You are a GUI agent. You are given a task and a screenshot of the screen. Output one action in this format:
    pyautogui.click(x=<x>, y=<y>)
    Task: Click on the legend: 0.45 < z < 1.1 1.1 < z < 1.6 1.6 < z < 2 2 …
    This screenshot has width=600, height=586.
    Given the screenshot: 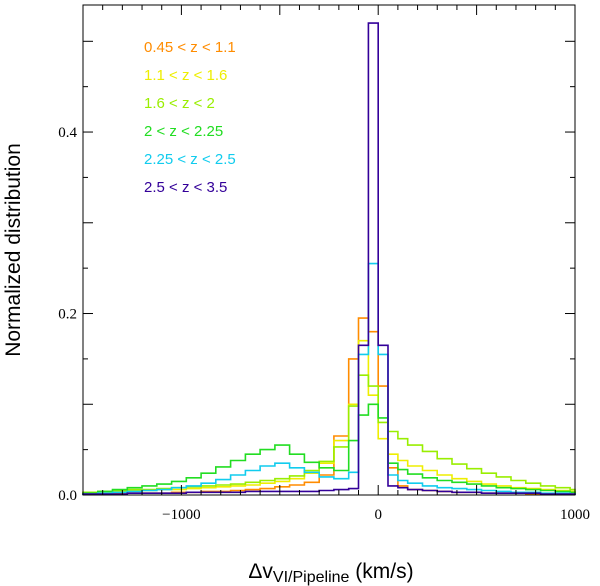 What is the action you would take?
    pyautogui.click(x=190, y=117)
    